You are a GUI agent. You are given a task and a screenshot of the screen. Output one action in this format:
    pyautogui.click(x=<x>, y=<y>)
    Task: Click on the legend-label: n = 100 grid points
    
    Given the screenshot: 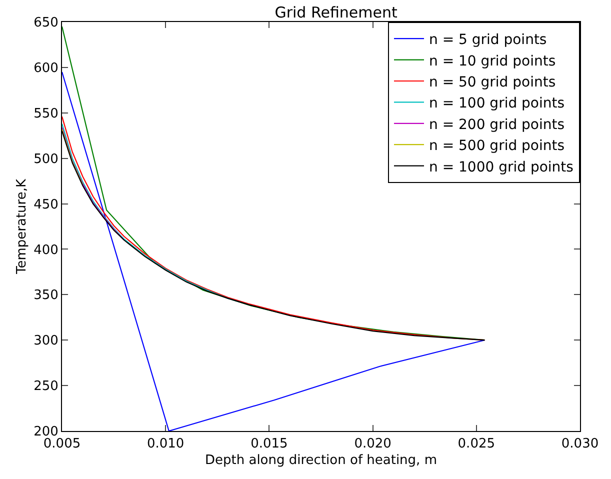 What is the action you would take?
    pyautogui.click(x=497, y=104)
    